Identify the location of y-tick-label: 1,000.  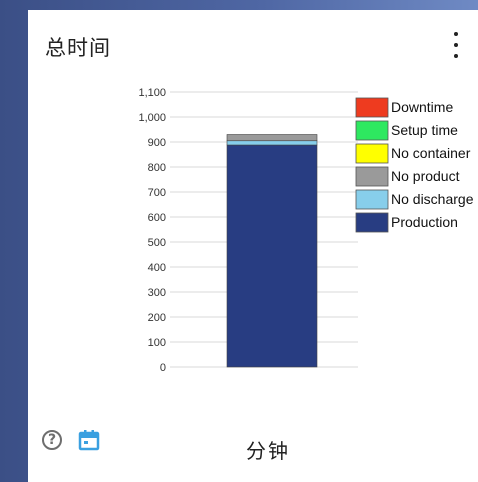
(152, 118).